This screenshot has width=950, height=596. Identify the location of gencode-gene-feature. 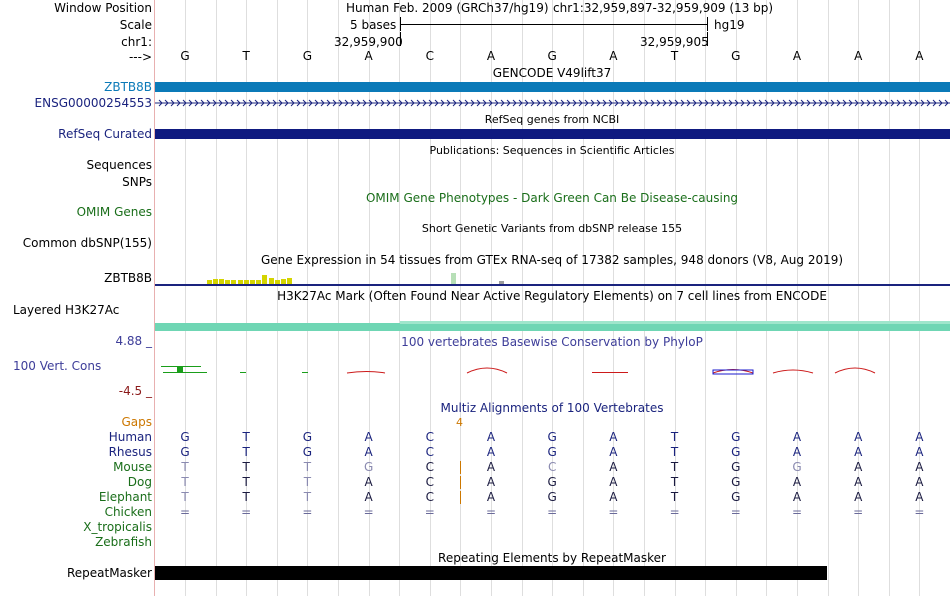
(552, 87).